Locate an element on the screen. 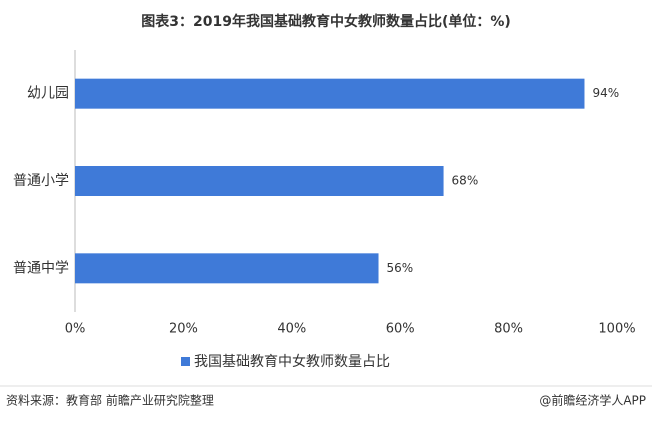  x-tick-label: 100% is located at coordinates (616, 329).